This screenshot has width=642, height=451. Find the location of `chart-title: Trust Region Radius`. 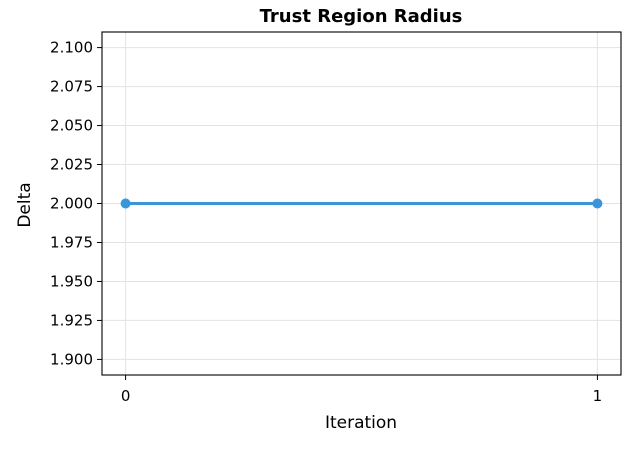

chart-title: Trust Region Radius is located at coordinates (361, 16).